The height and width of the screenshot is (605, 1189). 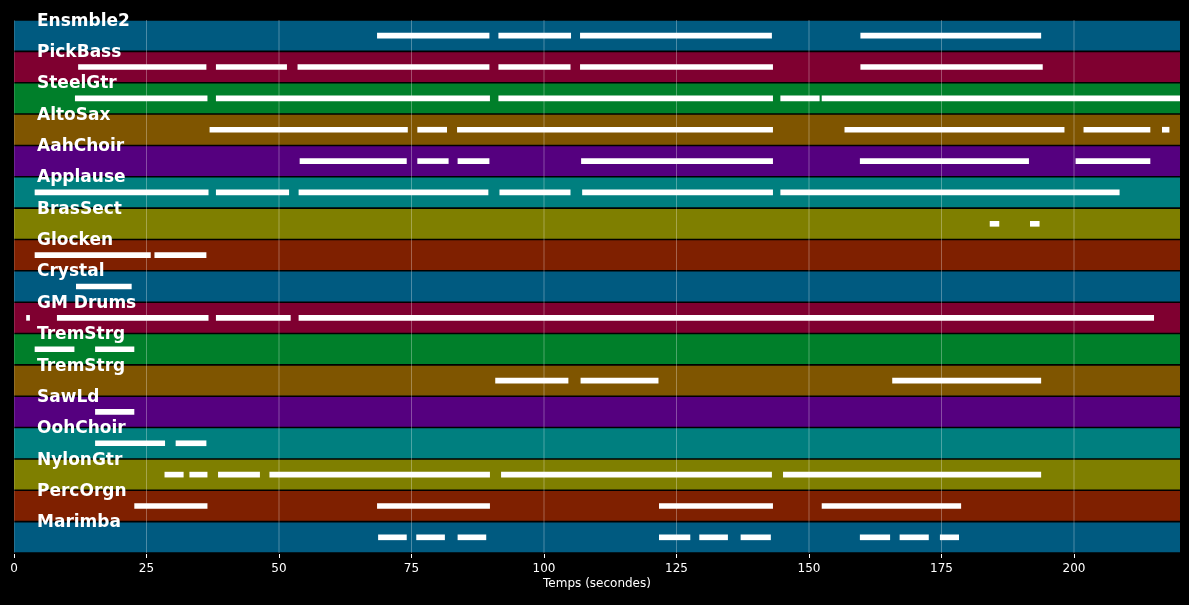 I want to click on y-tick-label: BrasSect, so click(x=79, y=207).